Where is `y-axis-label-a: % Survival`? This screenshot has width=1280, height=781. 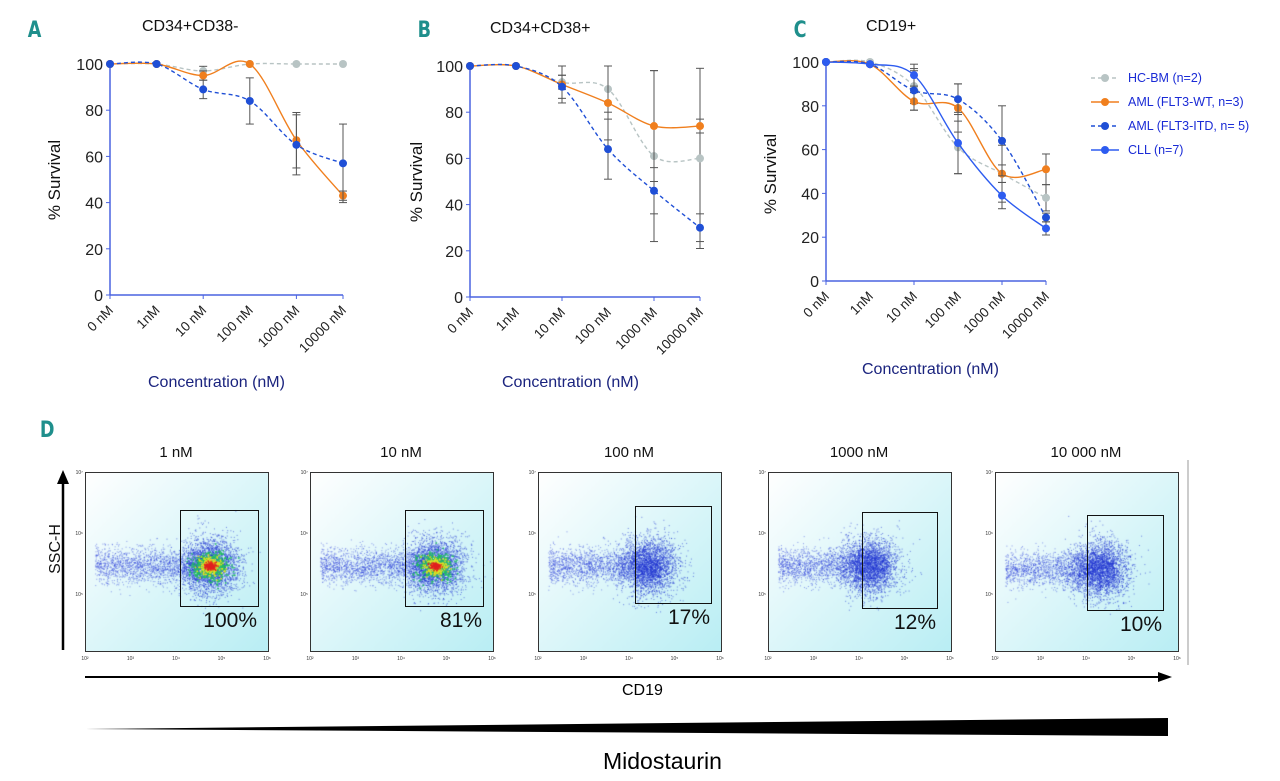 y-axis-label-a: % Survival is located at coordinates (54, 180).